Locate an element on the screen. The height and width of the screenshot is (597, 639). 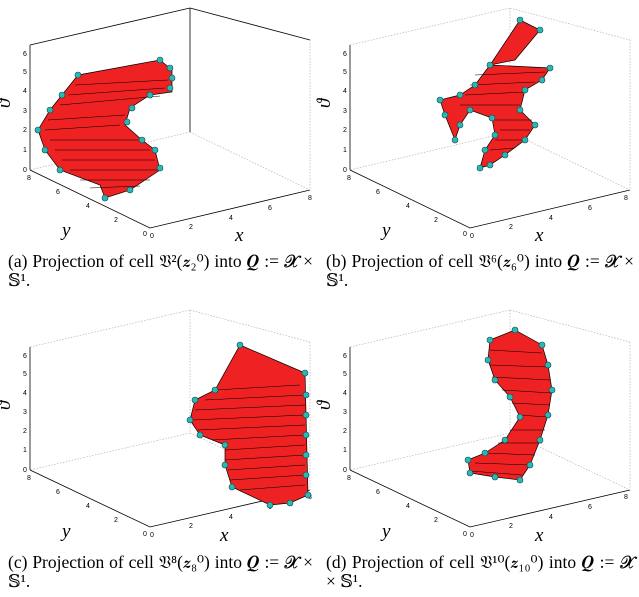
z-ticks-a: 0 1 2 3 4 5 6 is located at coordinates (25, 112).